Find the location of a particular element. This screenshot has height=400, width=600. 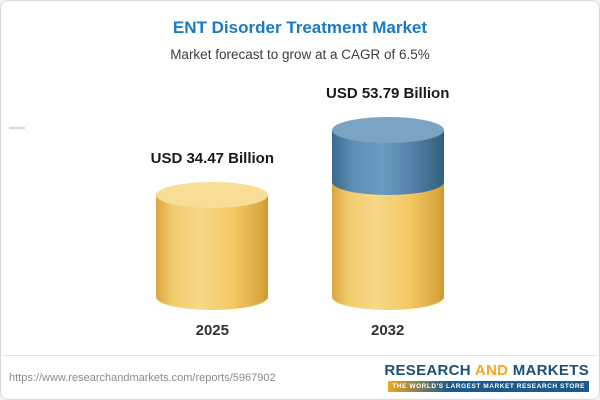

bar-group-2032: USD 53.79 Billion 2032 is located at coordinates (387, 212).